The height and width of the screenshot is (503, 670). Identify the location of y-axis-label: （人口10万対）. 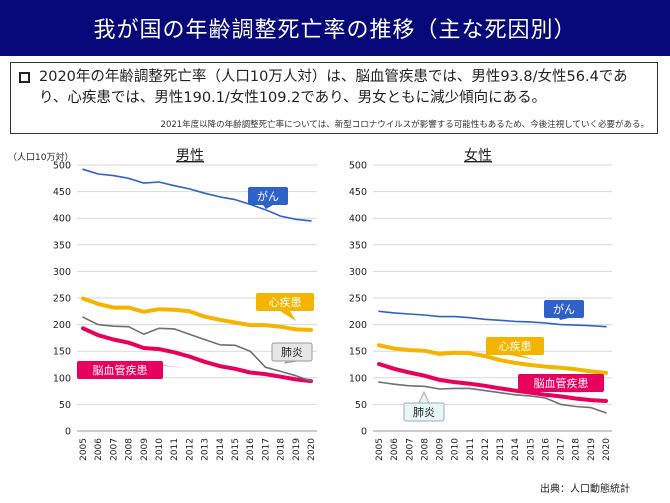
(40, 157).